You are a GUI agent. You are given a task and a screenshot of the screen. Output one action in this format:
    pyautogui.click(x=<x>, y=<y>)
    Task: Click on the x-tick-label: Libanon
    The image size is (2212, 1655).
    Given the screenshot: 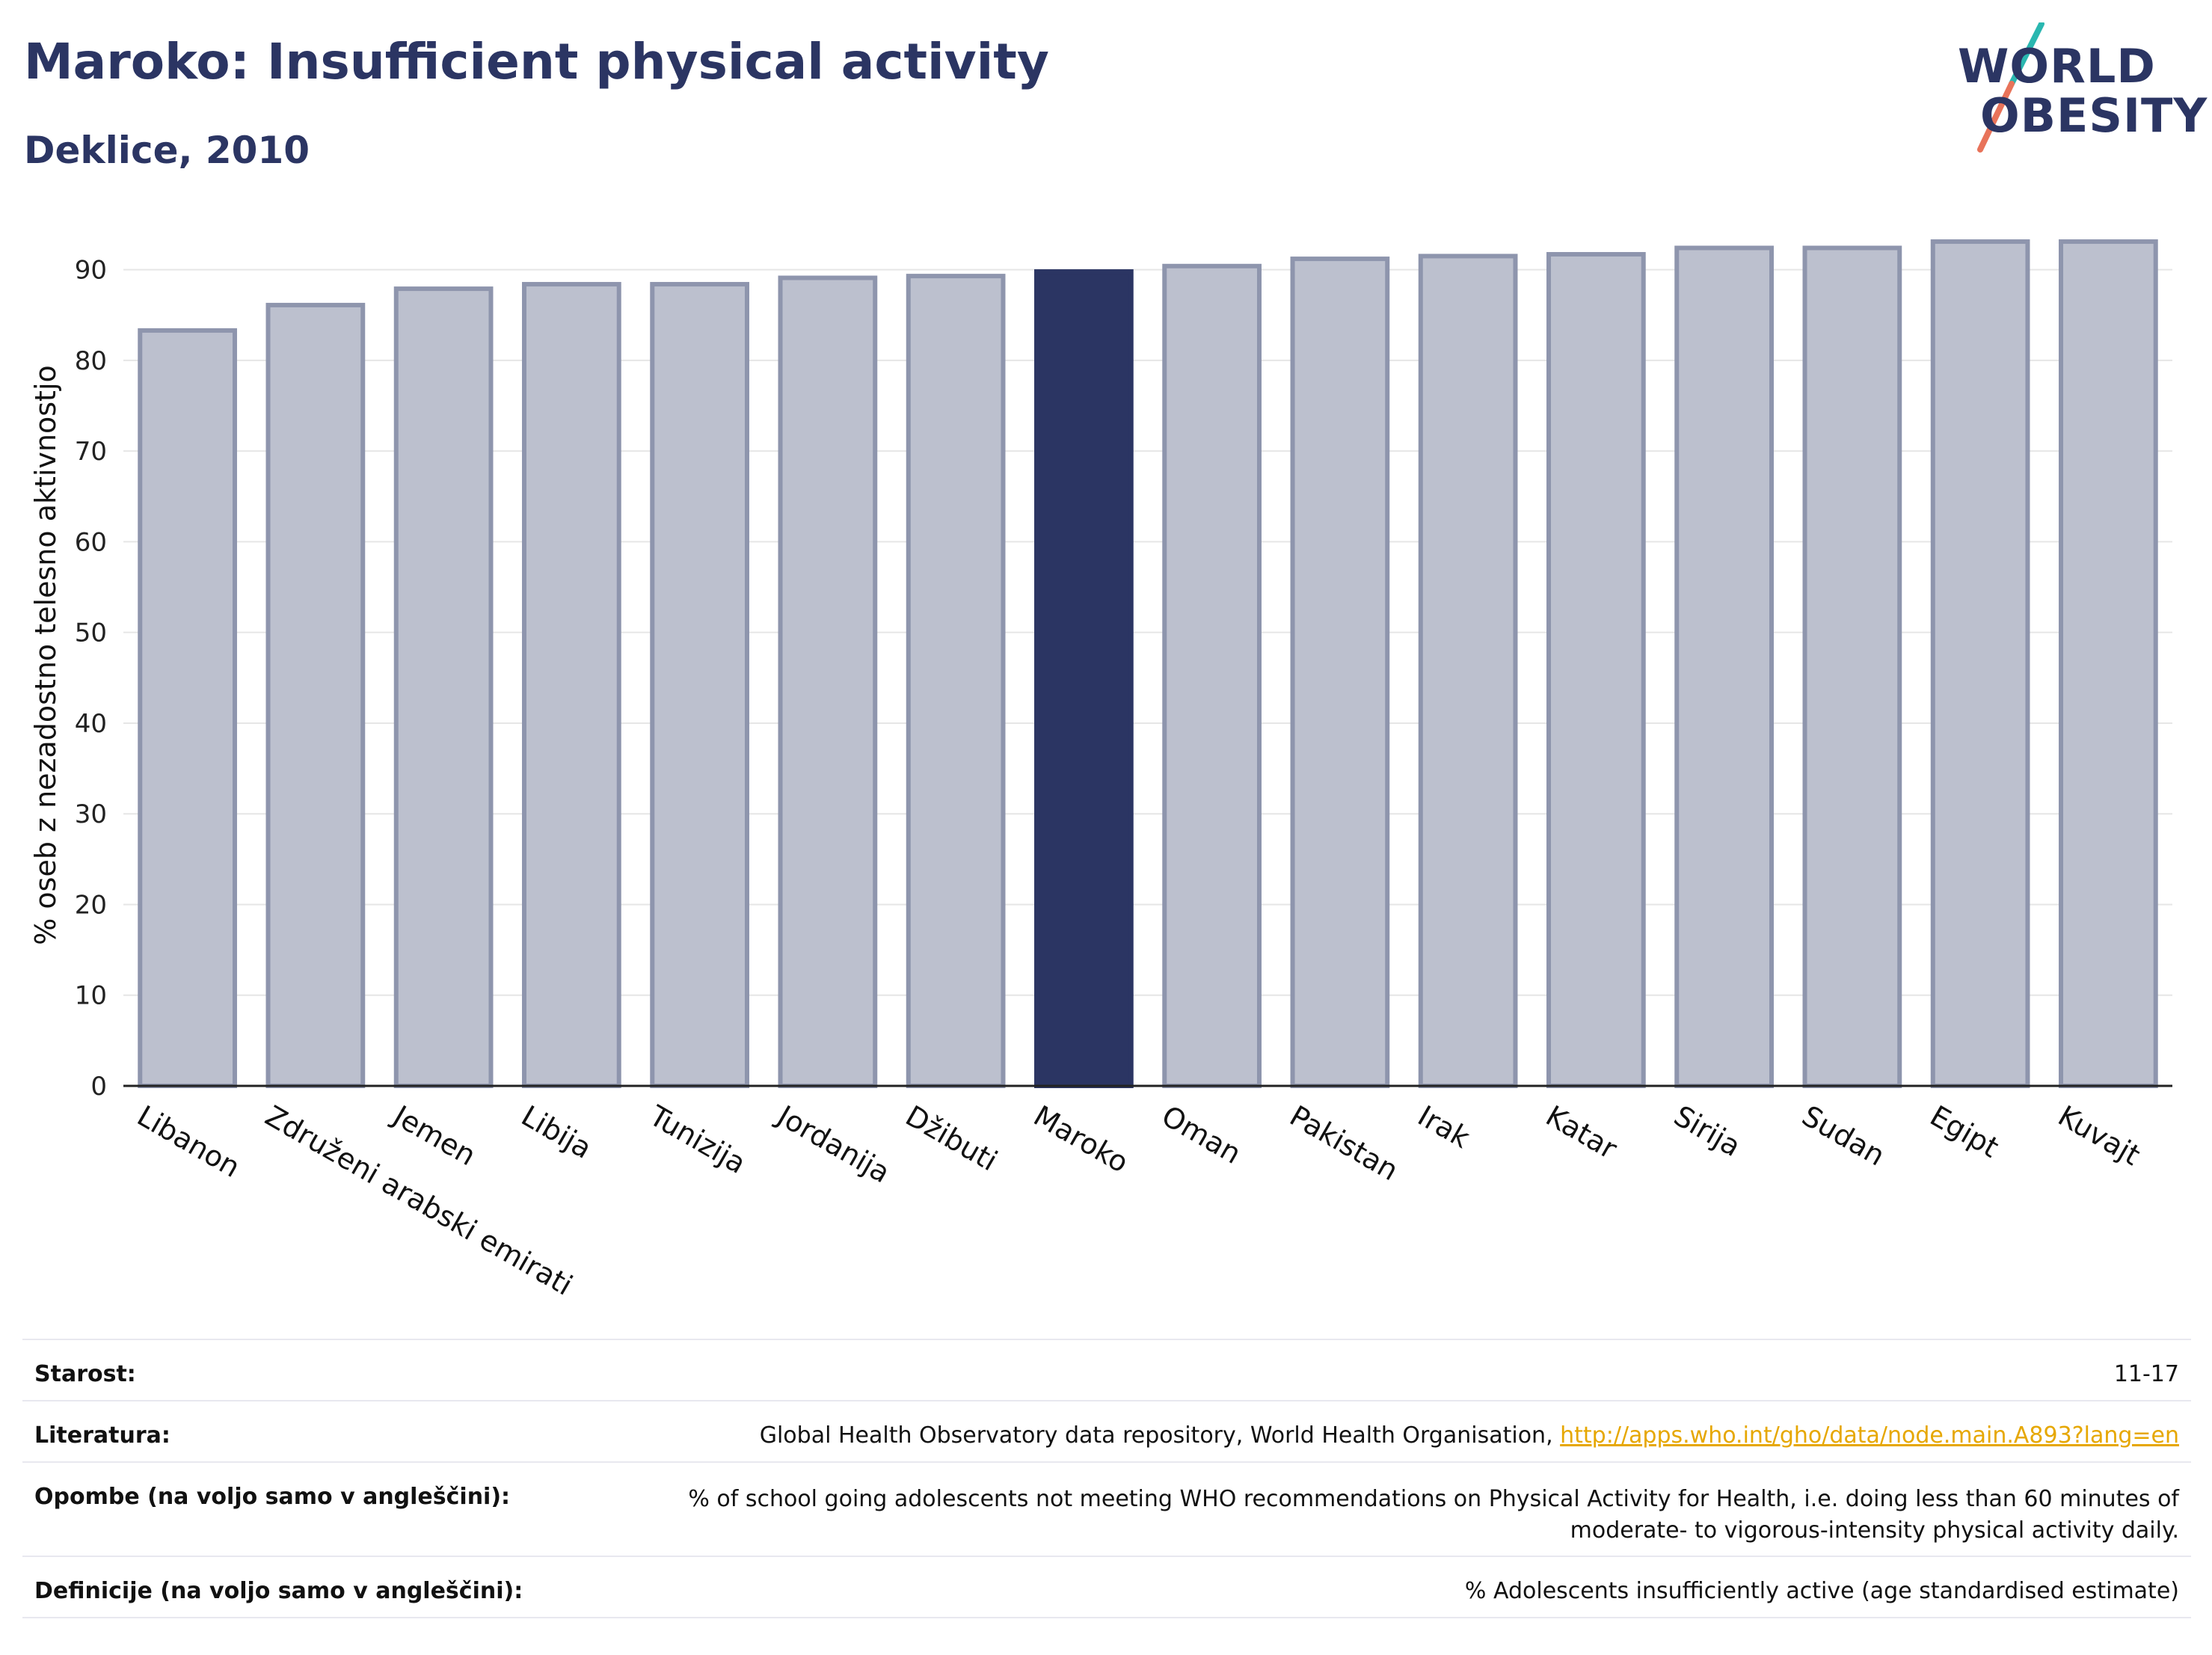 What is the action you would take?
    pyautogui.click(x=188, y=1141)
    